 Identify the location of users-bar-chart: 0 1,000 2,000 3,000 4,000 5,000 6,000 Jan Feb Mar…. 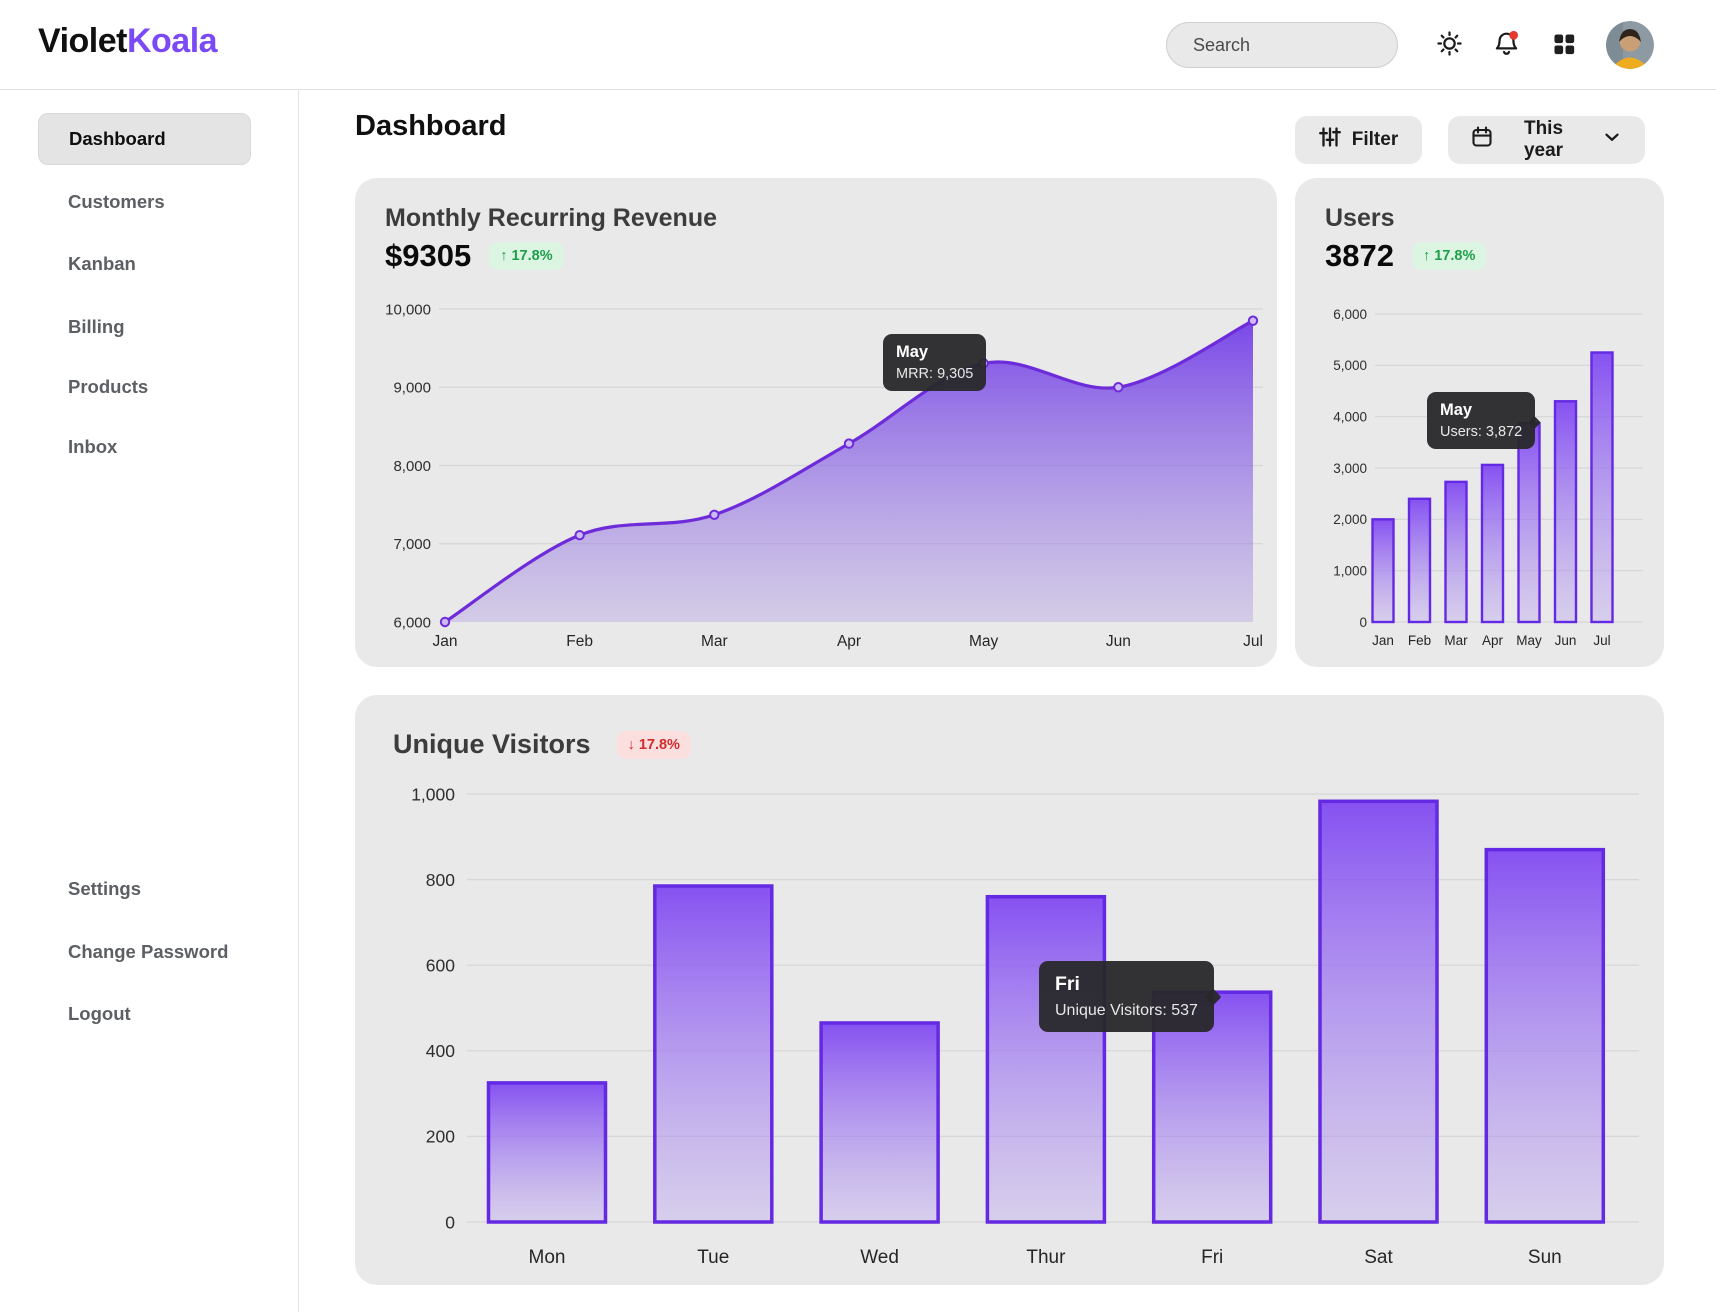
(1479, 474).